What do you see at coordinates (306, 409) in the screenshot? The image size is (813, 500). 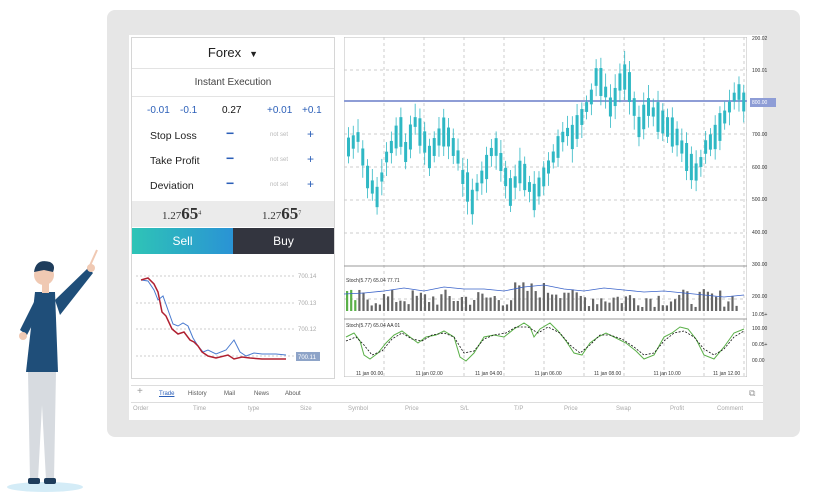 I see `col-size: Size` at bounding box center [306, 409].